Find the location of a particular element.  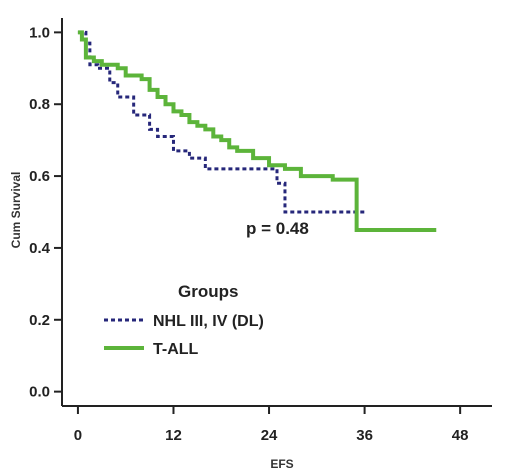

p-value-annotation: p = 0.48 is located at coordinates (277, 228).